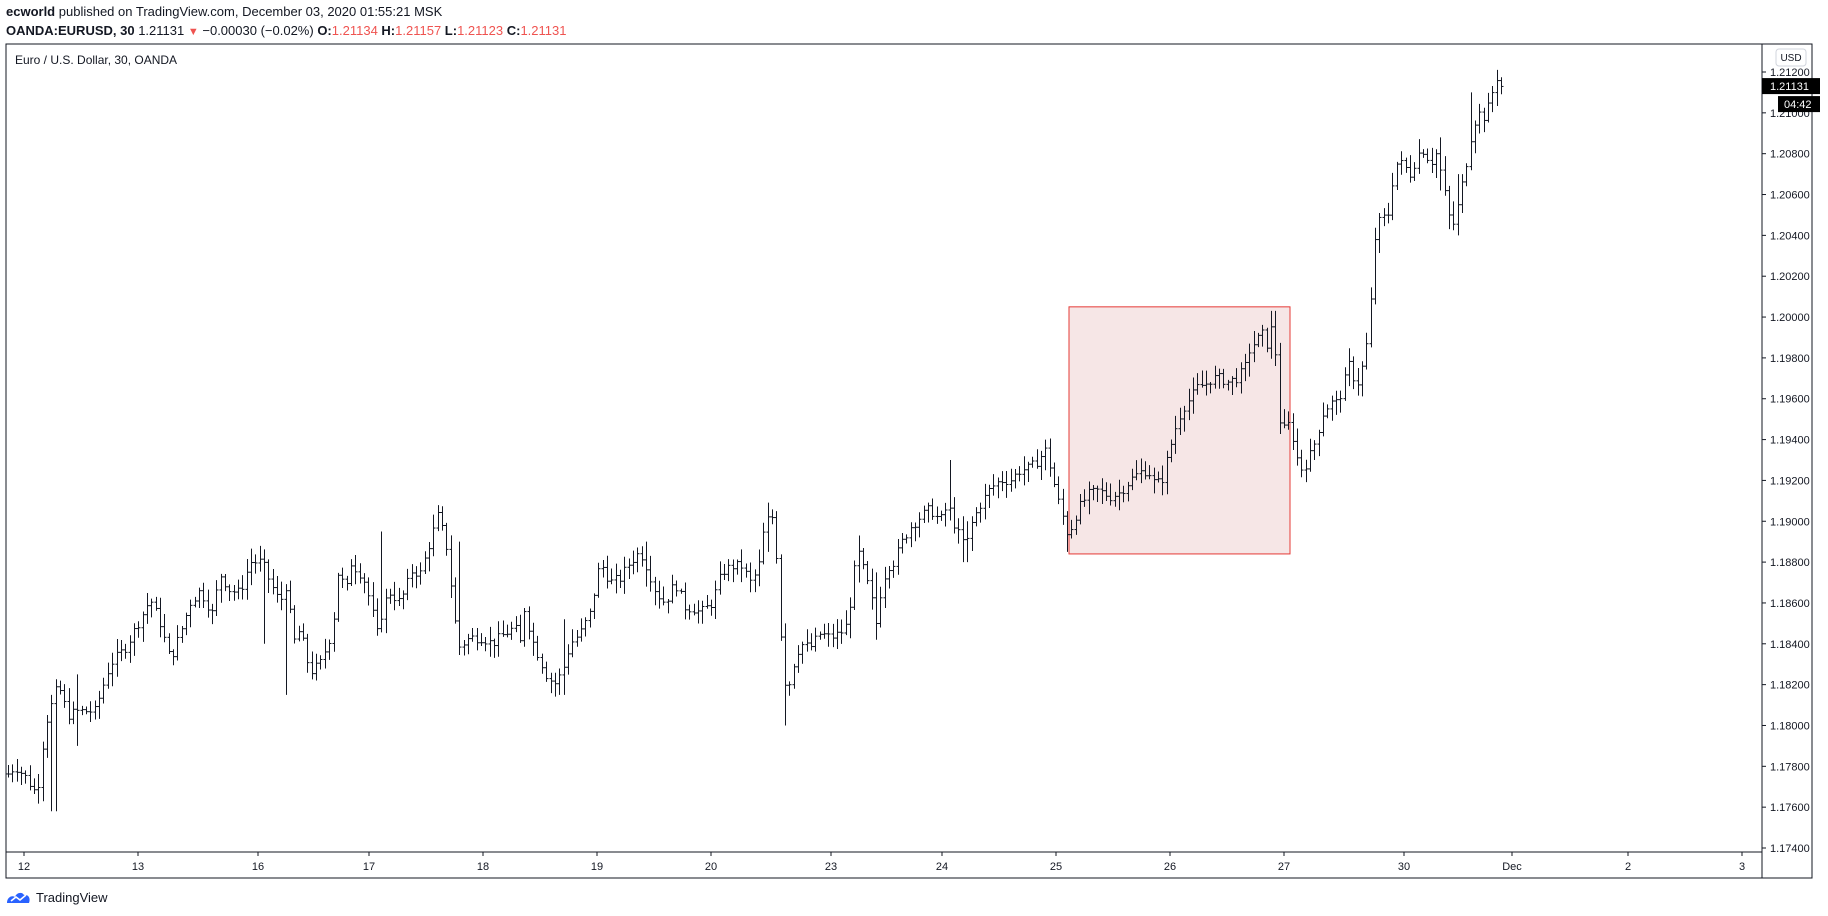 Image resolution: width=1828 pixels, height=916 pixels. What do you see at coordinates (31, 11) in the screenshot?
I see `author-name: ecworld` at bounding box center [31, 11].